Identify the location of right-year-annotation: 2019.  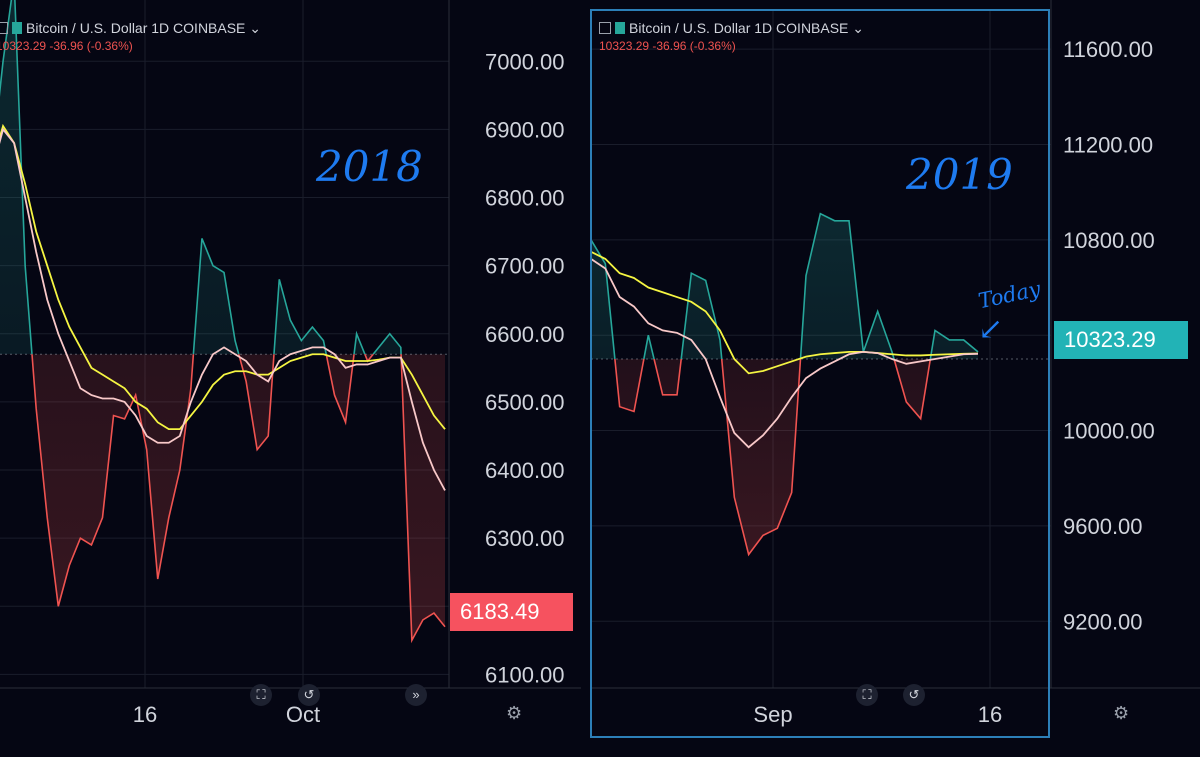
(959, 174).